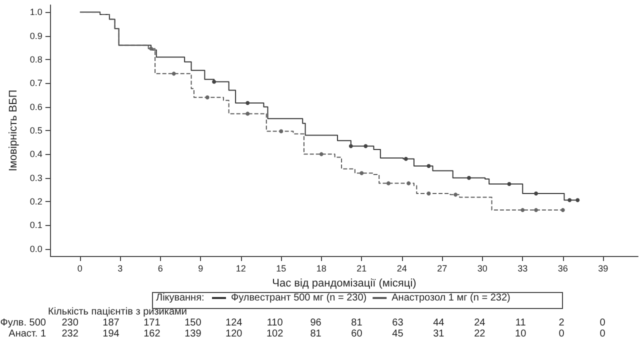 The image size is (642, 341). What do you see at coordinates (281, 269) in the screenshot?
I see `x-tick-label: 15` at bounding box center [281, 269].